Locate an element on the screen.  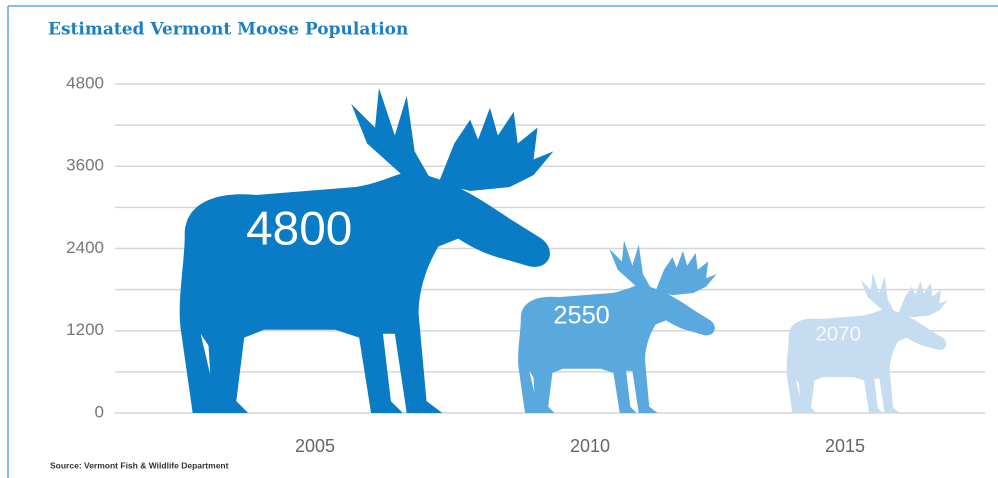
data-label: 2070 is located at coordinates (838, 333).